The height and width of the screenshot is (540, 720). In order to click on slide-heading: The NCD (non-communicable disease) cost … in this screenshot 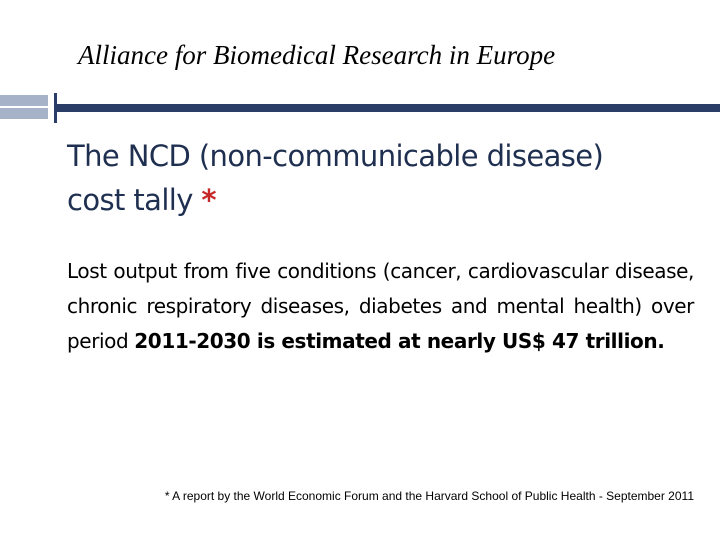, I will do `click(387, 178)`.